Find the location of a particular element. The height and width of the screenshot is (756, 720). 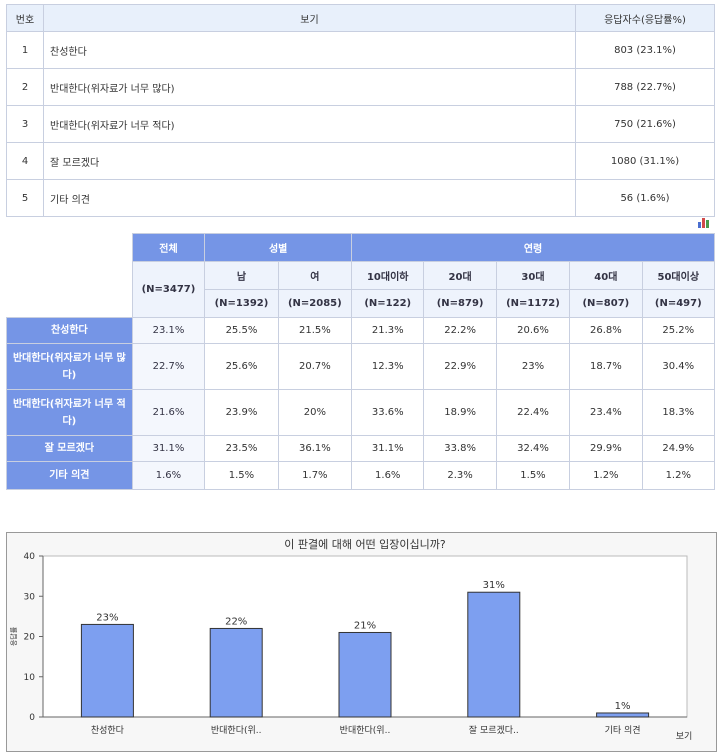

result-row: 2 반대한다(위자료가 너무 많다) 788 (22.7%) is located at coordinates (360, 87).